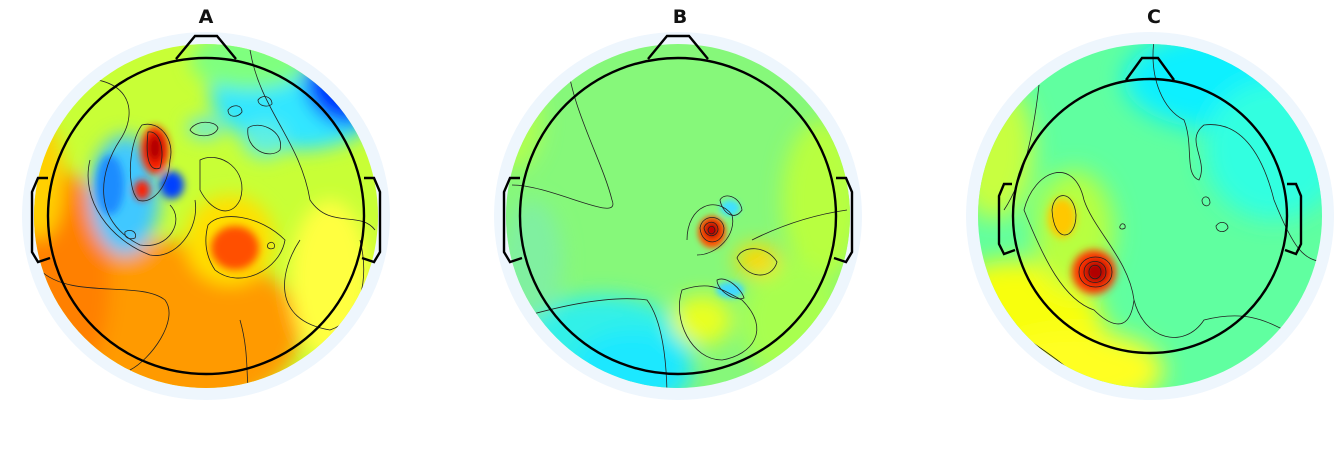 The width and height of the screenshot is (1341, 450). Describe the element at coordinates (1154, 17) in the screenshot. I see `panel-label-c: C` at that location.